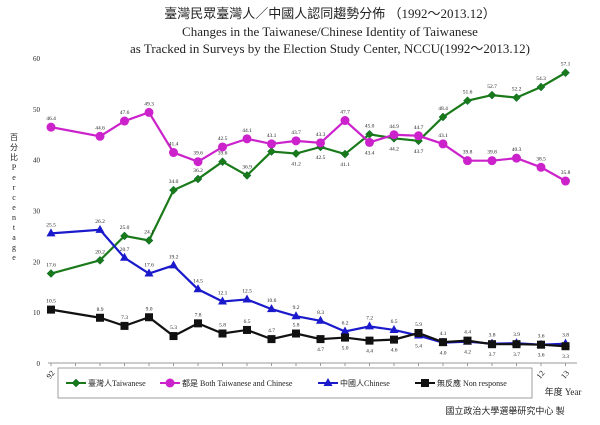 The image size is (600, 425). I want to click on data-label: 44.1, so click(247, 131).